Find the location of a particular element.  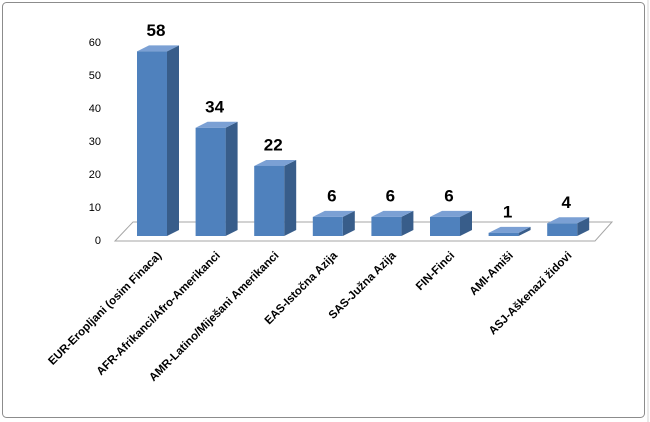

y-tick-label: 0 is located at coordinates (98, 241).